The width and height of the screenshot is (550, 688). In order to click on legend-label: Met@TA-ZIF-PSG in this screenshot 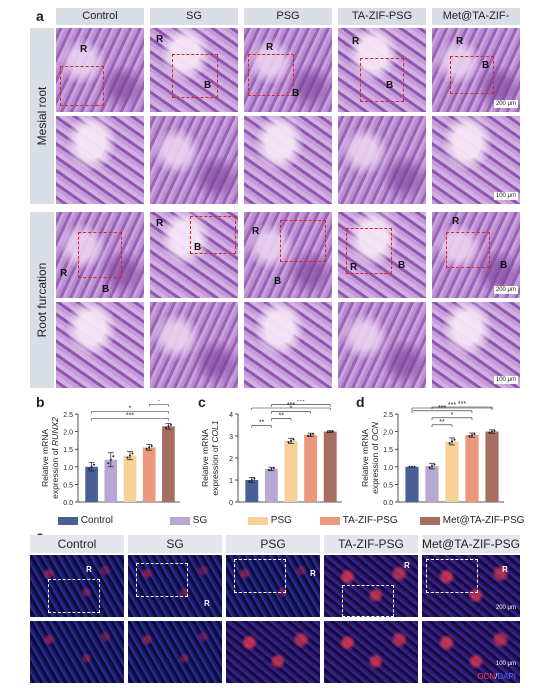, I will do `click(484, 520)`.